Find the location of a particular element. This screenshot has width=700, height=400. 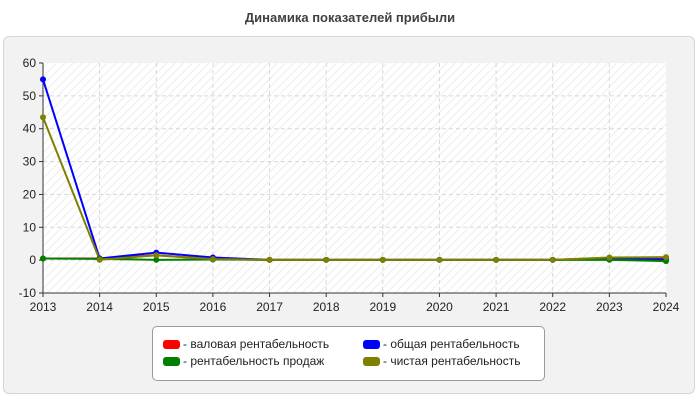

x-tick-label: 2017 is located at coordinates (269, 307).